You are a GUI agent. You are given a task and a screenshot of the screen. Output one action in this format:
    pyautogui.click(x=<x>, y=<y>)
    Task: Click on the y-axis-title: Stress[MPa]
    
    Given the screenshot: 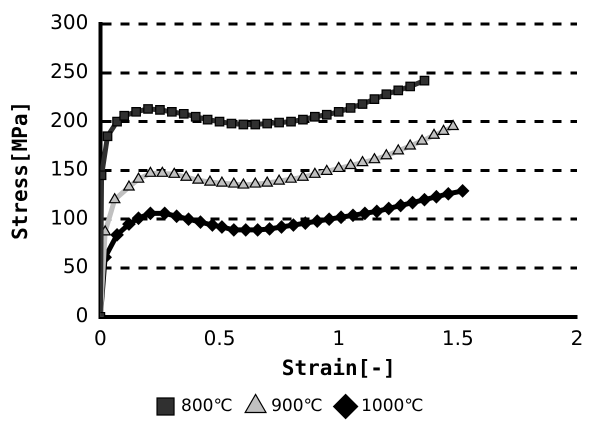 What is the action you would take?
    pyautogui.click(x=20, y=170)
    